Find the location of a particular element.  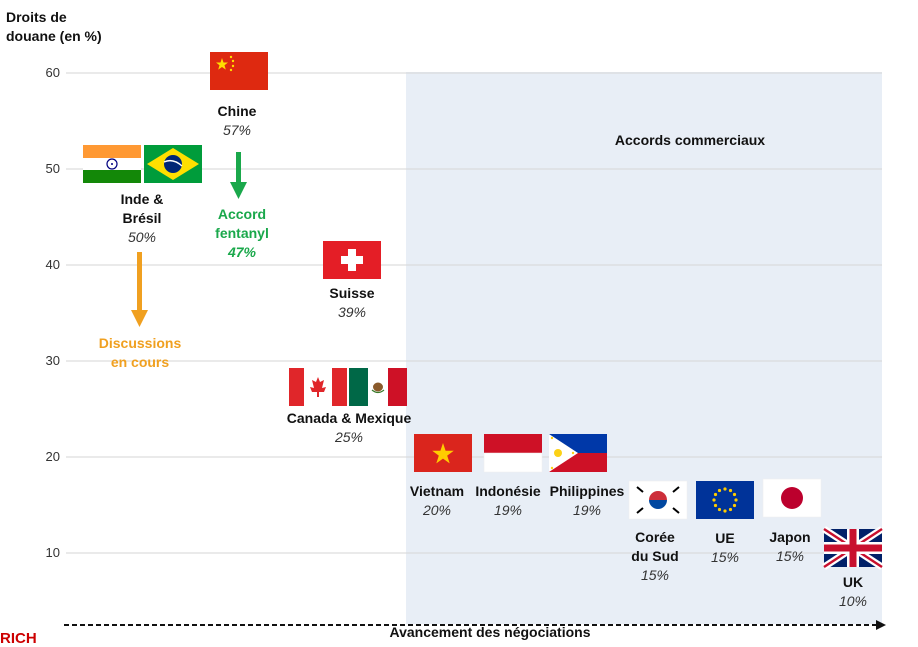

eu-value: 15% is located at coordinates (725, 557).